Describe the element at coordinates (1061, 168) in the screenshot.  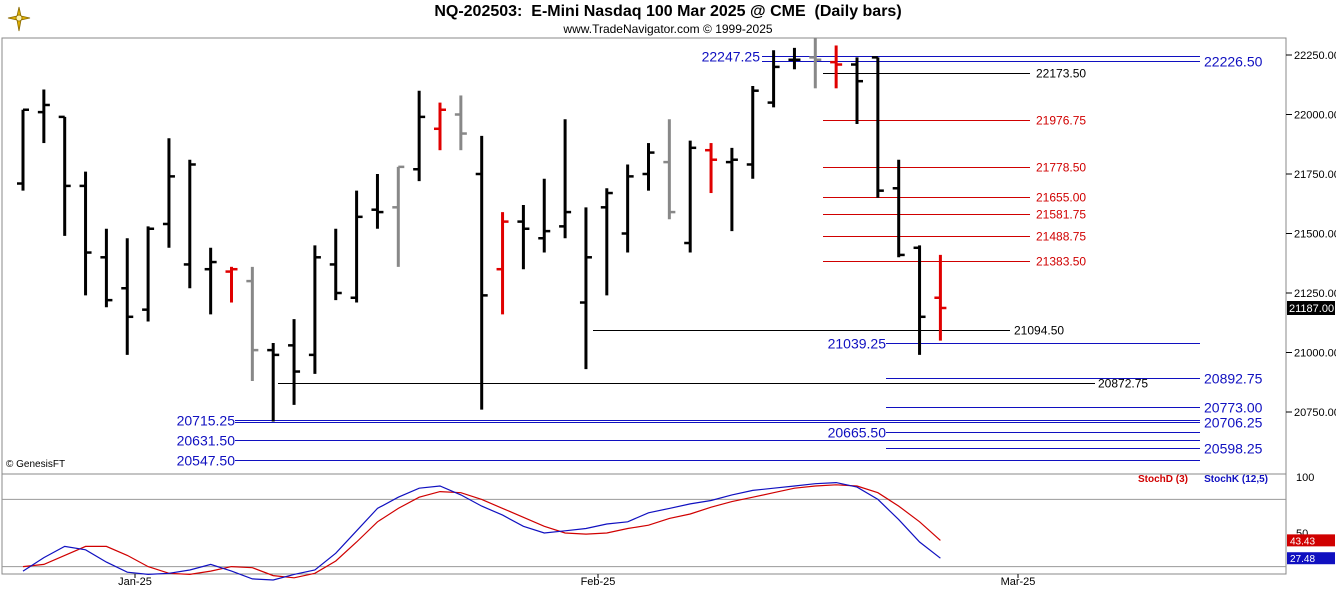
I see `level-label: 21778.50` at that location.